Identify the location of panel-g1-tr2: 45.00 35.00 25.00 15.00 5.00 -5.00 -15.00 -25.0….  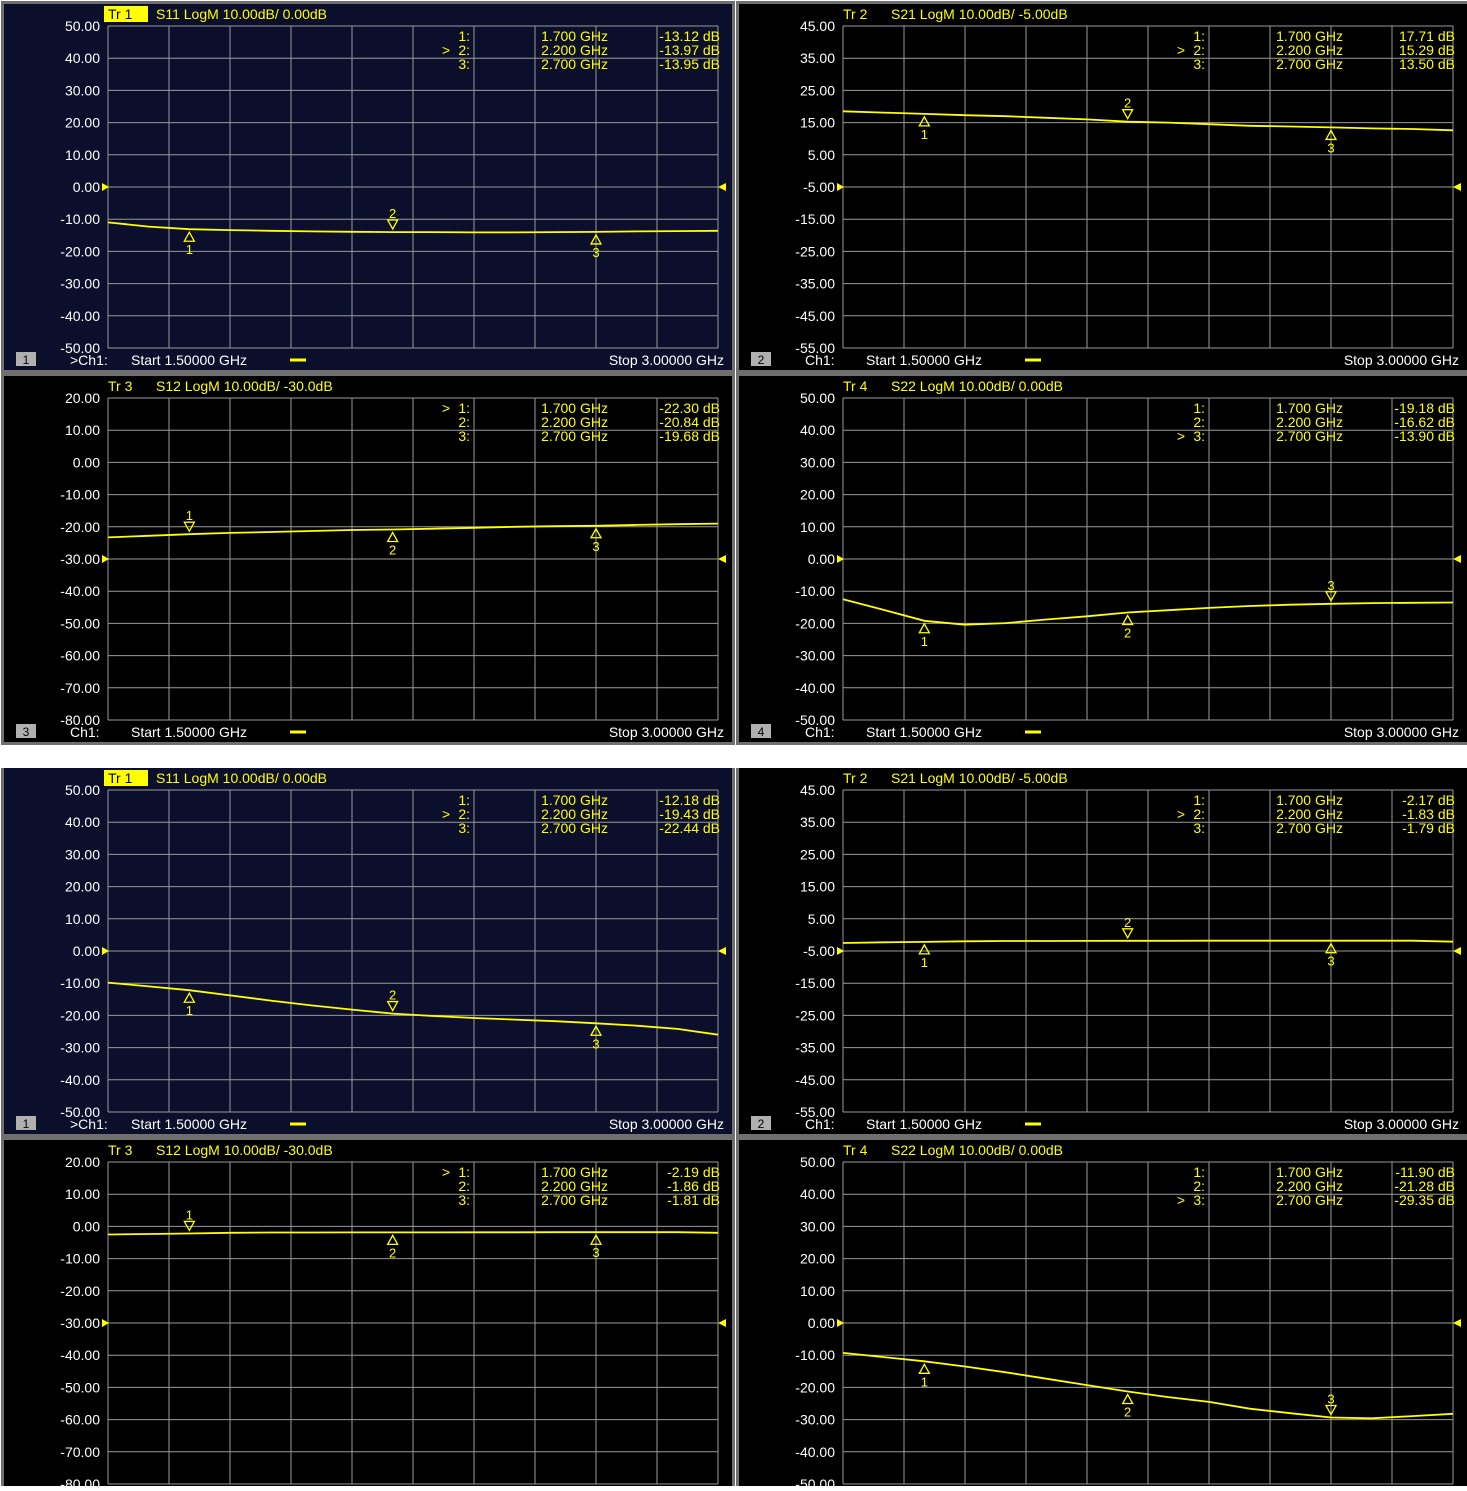
(1101, 187).